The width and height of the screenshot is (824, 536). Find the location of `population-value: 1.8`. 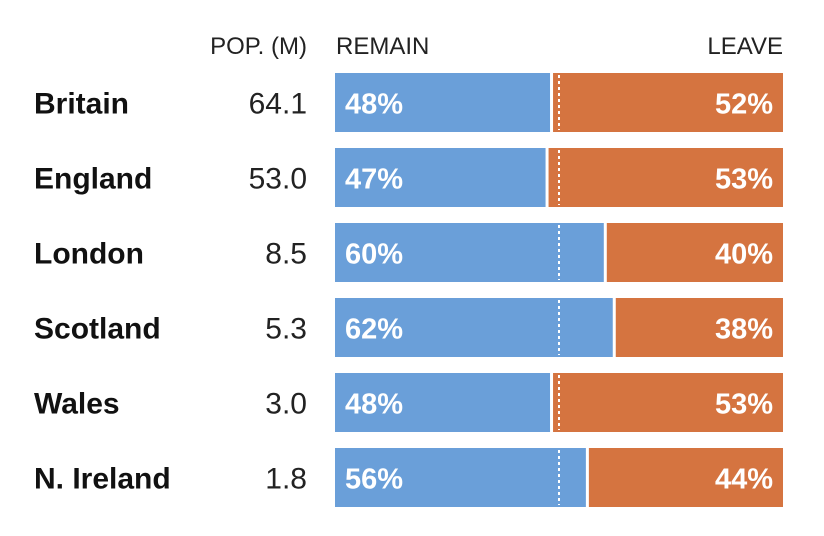

population-value: 1.8 is located at coordinates (286, 479).